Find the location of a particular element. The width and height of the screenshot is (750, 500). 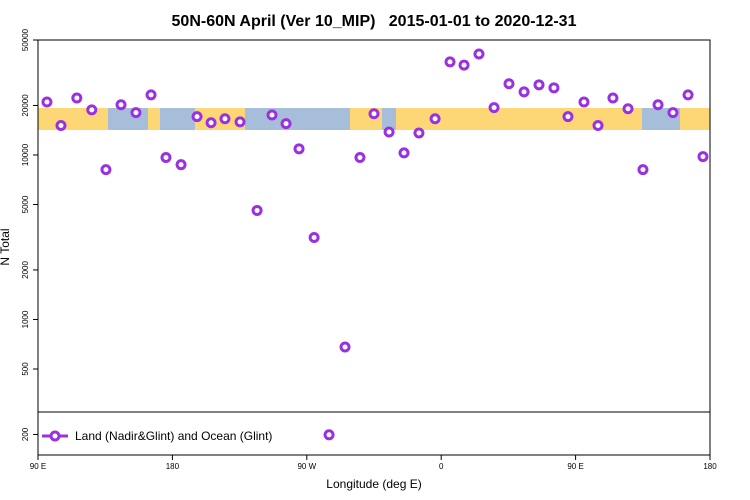

y-tick-label: 2000 is located at coordinates (25, 270).